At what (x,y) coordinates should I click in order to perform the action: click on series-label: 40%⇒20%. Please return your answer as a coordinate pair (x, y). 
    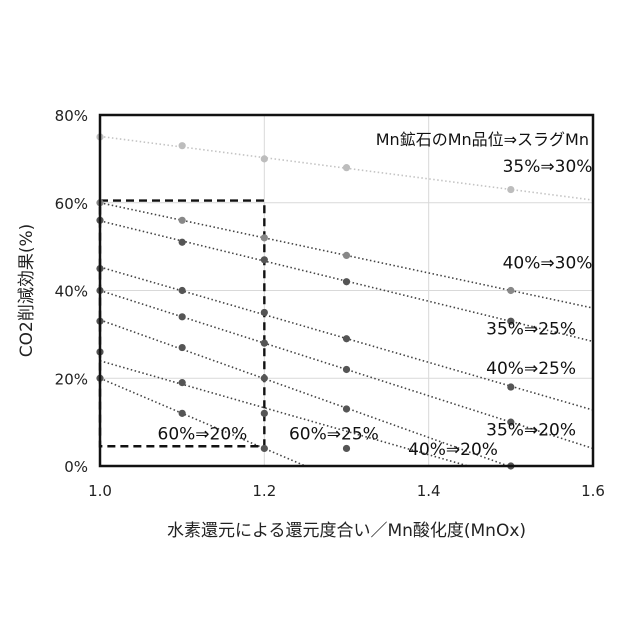
    Looking at the image, I should click on (453, 450).